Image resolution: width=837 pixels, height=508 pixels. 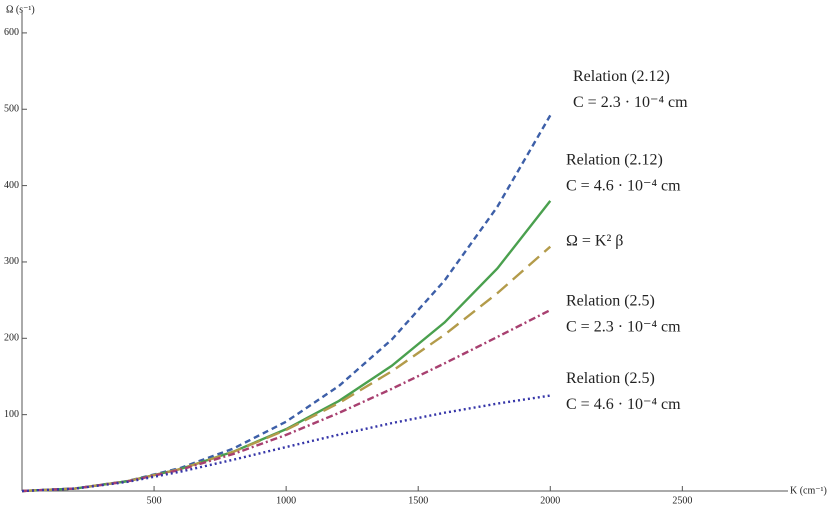 What do you see at coordinates (11, 338) in the screenshot?
I see `y-tick-label: 200` at bounding box center [11, 338].